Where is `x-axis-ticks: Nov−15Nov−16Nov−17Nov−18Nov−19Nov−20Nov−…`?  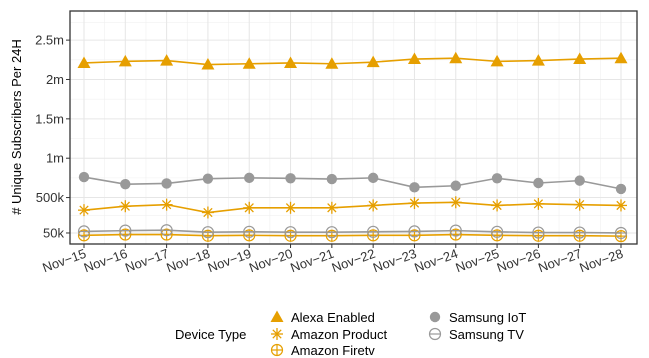 x-axis-ticks: Nov−15Nov−16Nov−17Nov−18Nov−19Nov−20Nov−… is located at coordinates (332, 259).